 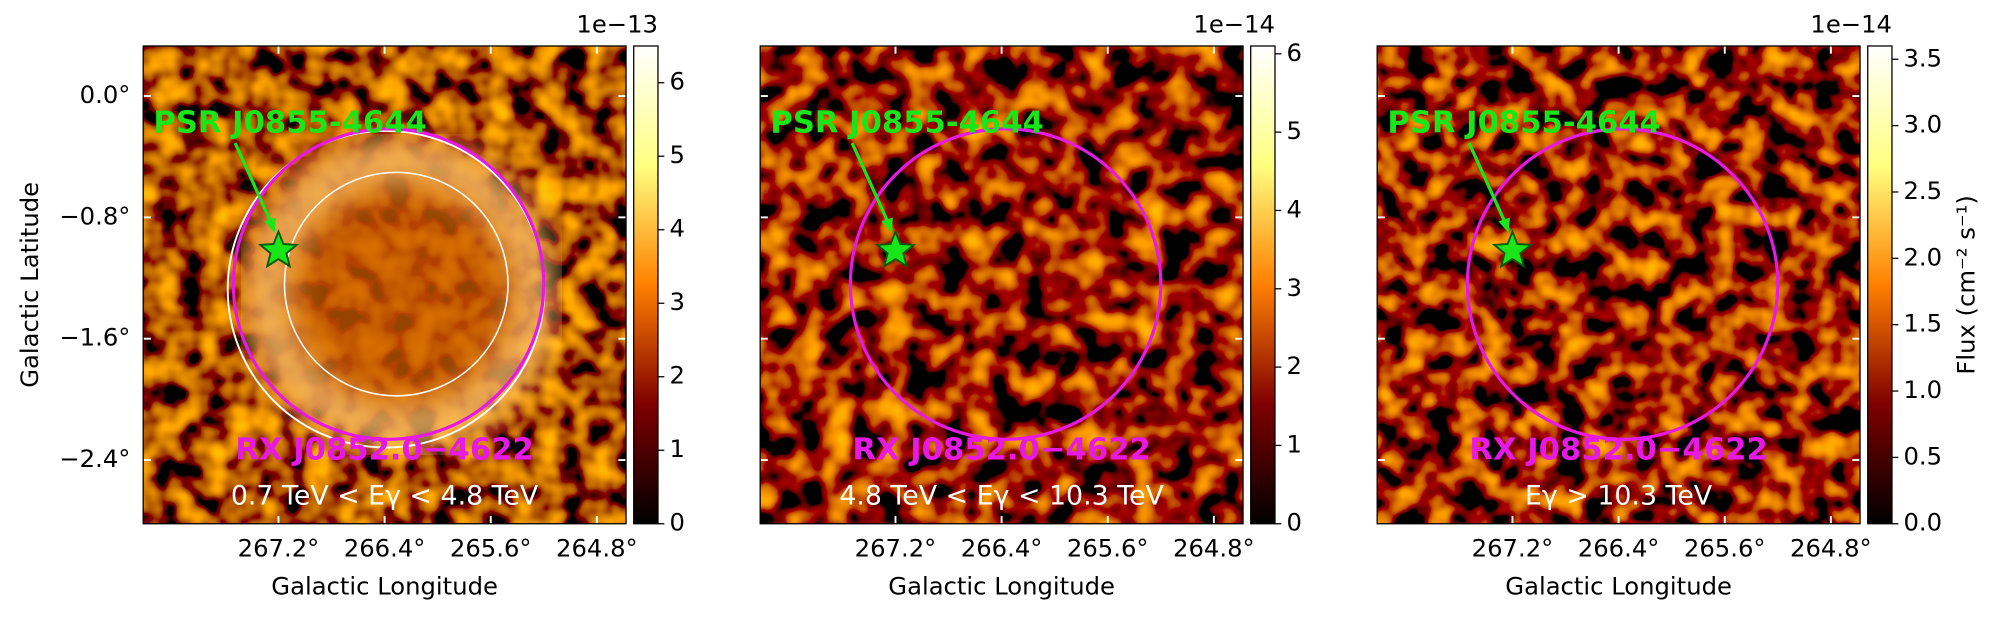 What do you see at coordinates (1922, 389) in the screenshot?
I see `colorbar-tick-label: 1.0` at bounding box center [1922, 389].